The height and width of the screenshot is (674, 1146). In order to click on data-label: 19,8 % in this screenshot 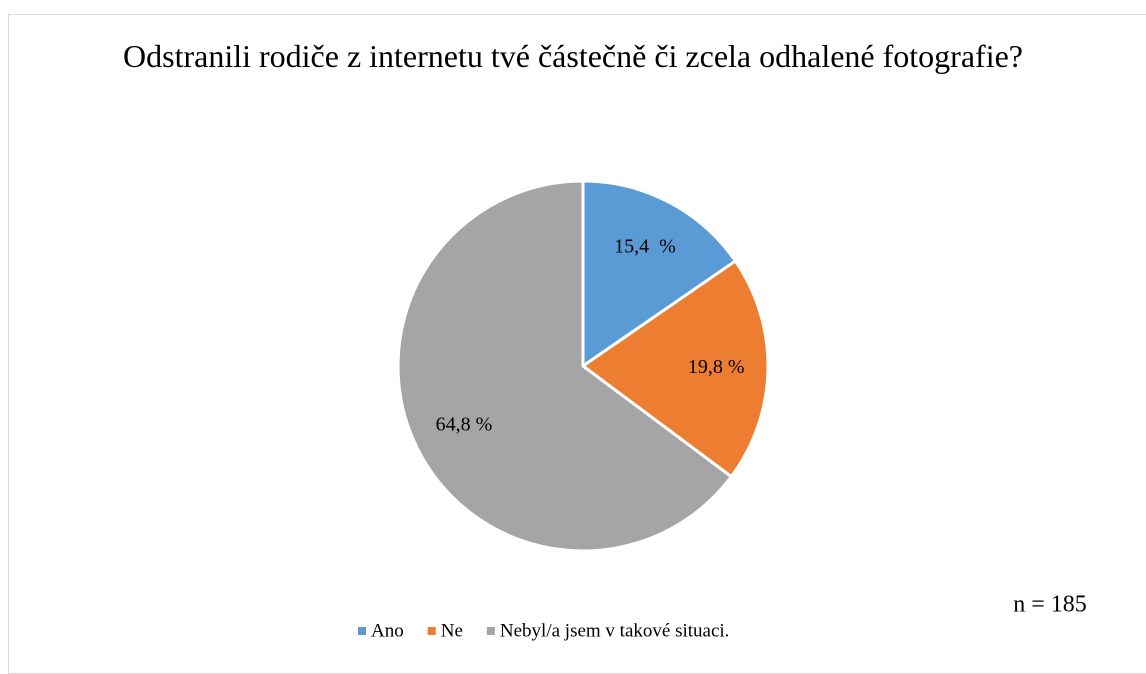, I will do `click(716, 367)`.